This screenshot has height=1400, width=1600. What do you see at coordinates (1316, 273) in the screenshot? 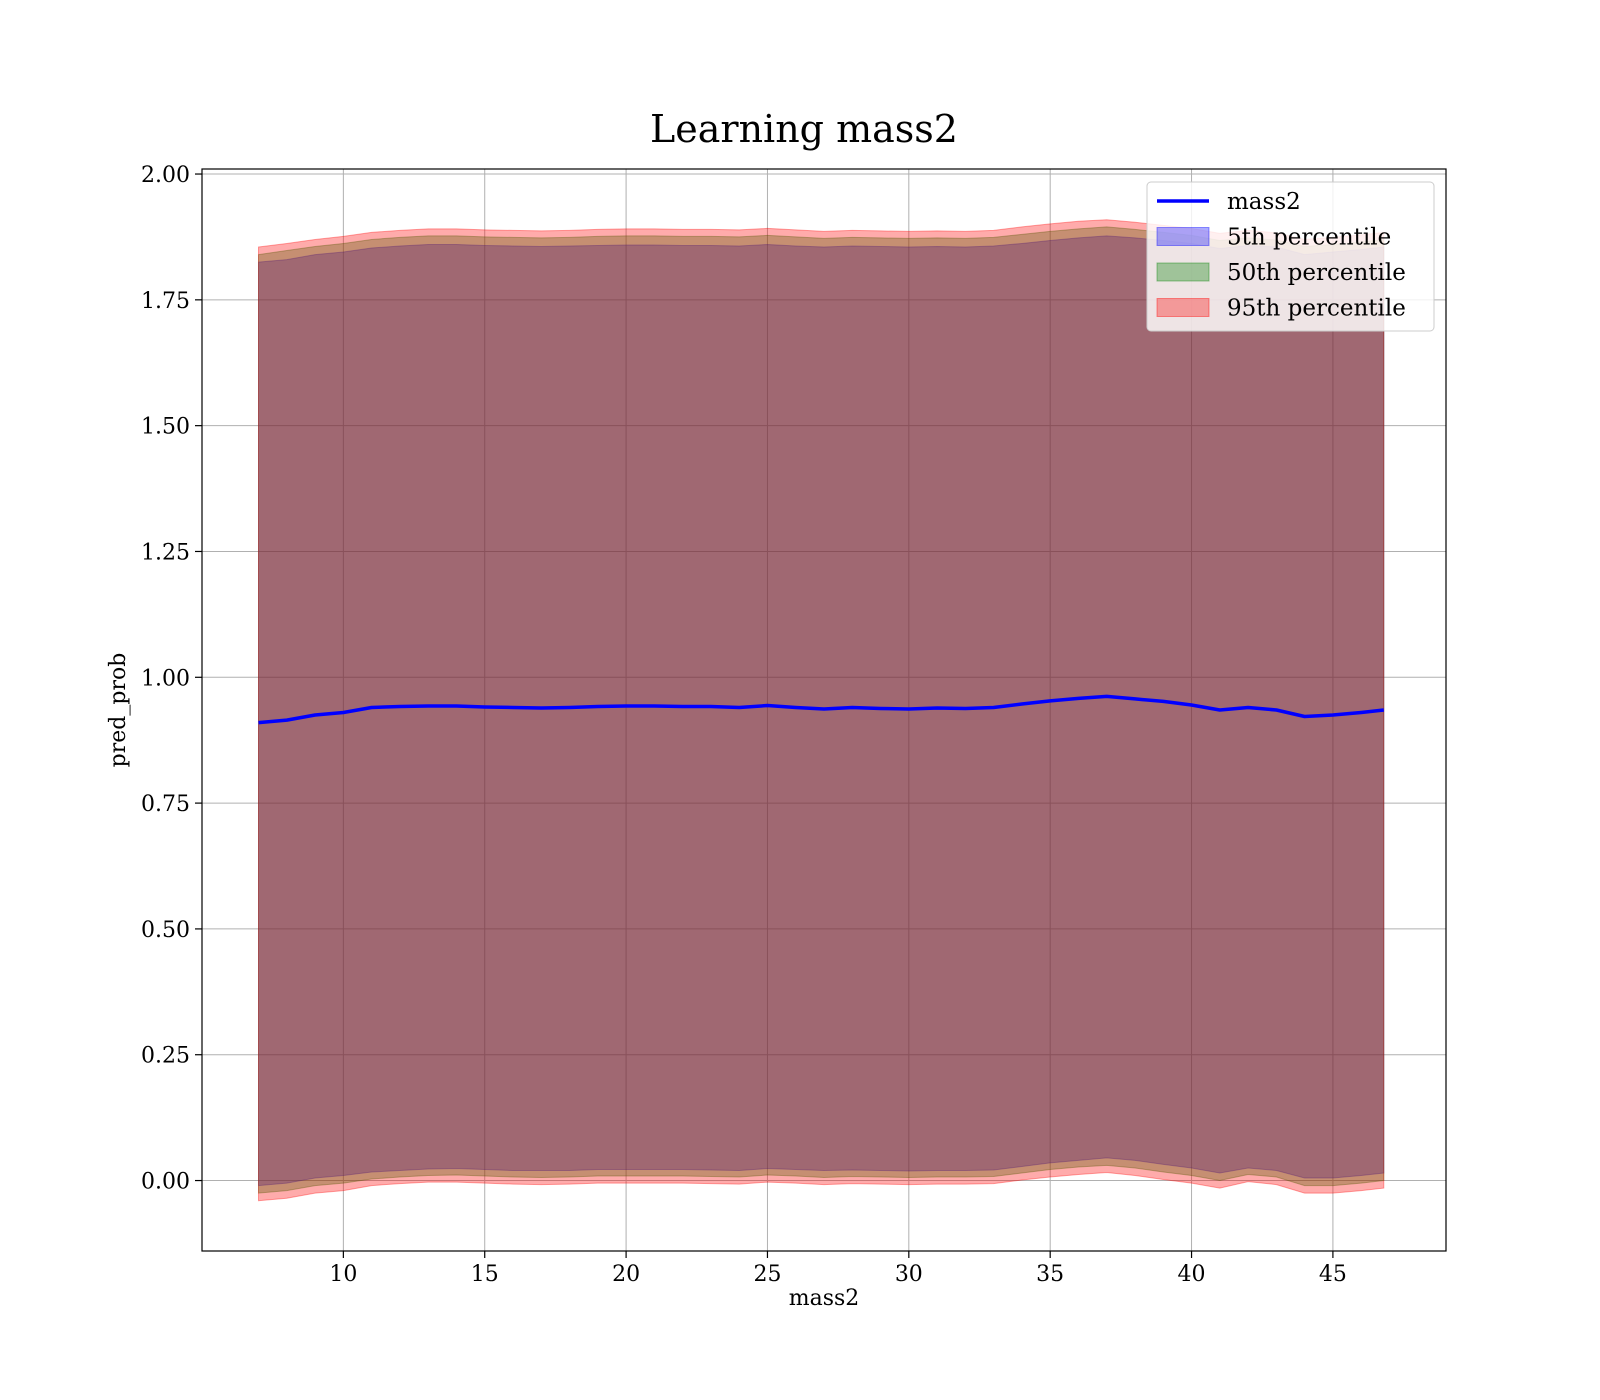
I see `legend-label: 50th percentile` at bounding box center [1316, 273].